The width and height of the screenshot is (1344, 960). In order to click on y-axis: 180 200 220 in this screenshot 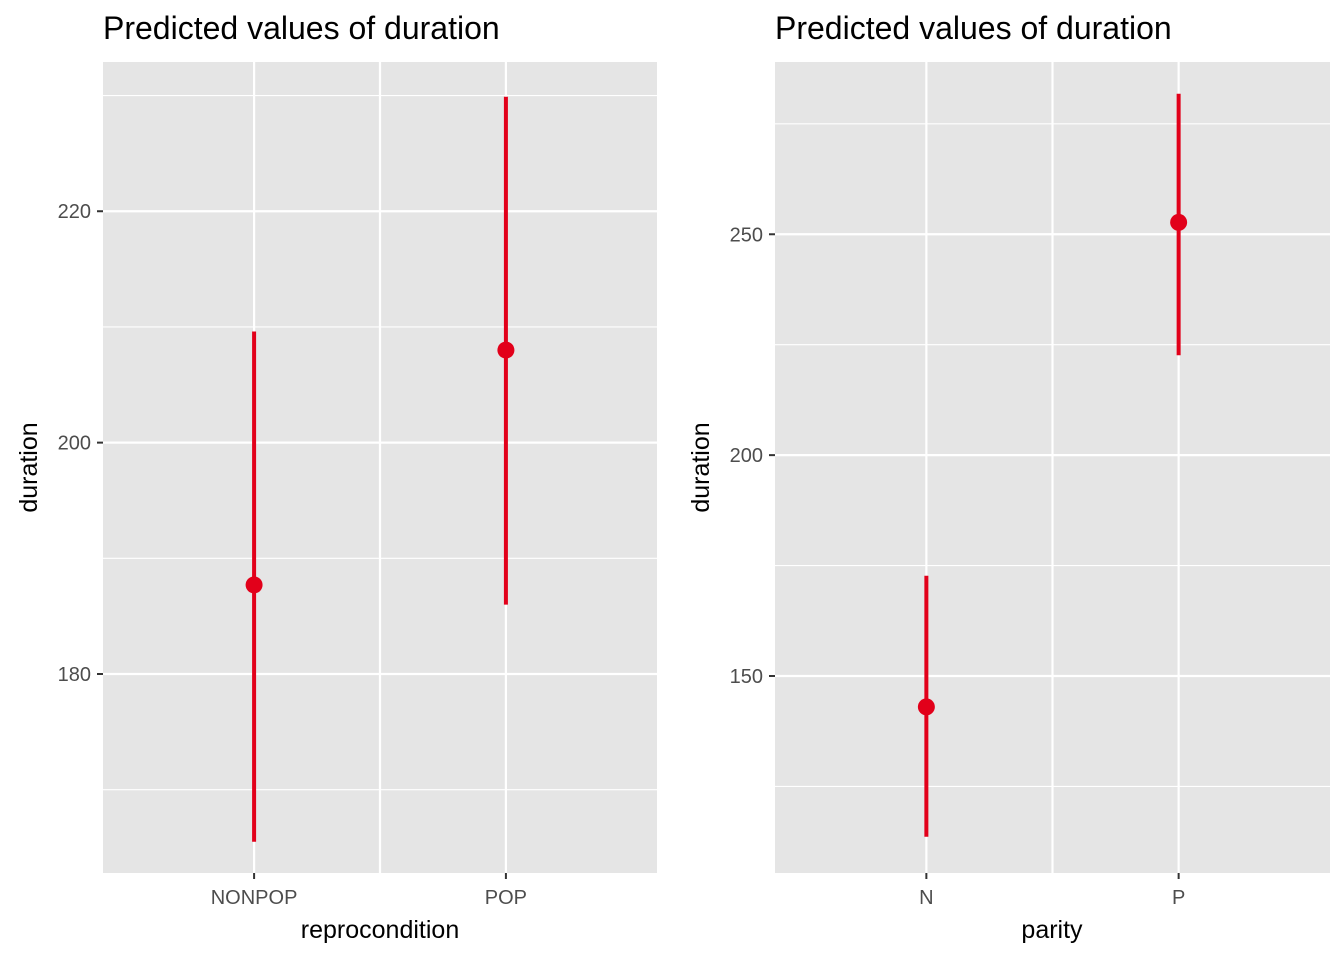, I will do `click(80, 443)`.